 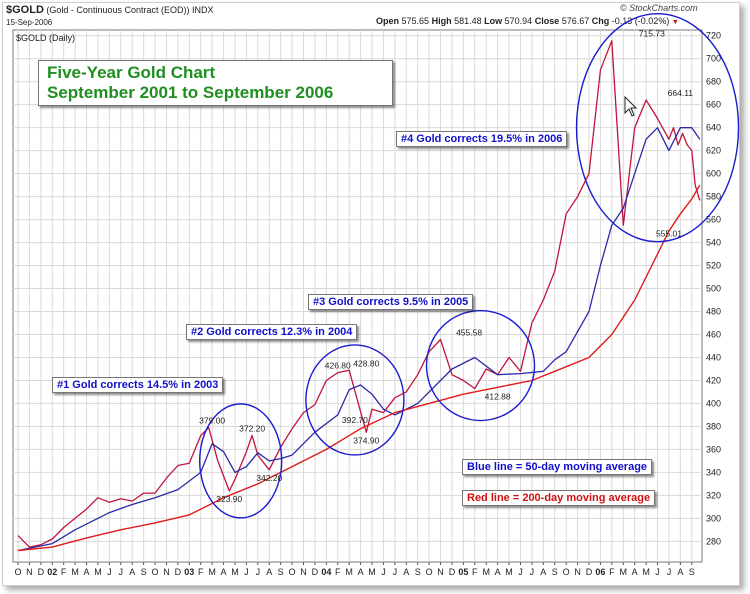 What do you see at coordinates (713, 357) in the screenshot?
I see `y-tick-label: 440` at bounding box center [713, 357].